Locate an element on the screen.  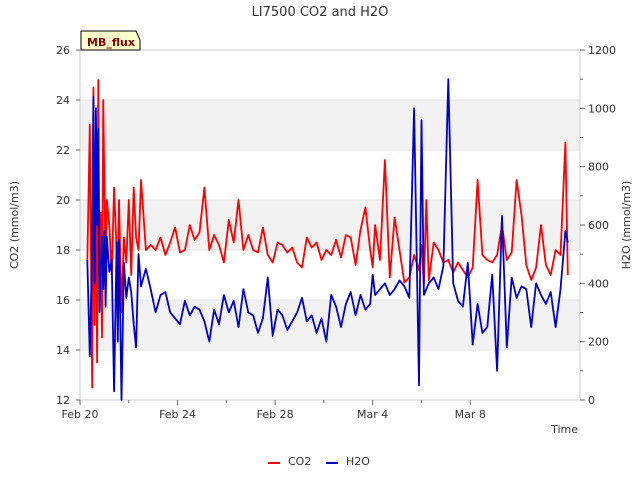
right-tick-label: 0 is located at coordinates (591, 400).